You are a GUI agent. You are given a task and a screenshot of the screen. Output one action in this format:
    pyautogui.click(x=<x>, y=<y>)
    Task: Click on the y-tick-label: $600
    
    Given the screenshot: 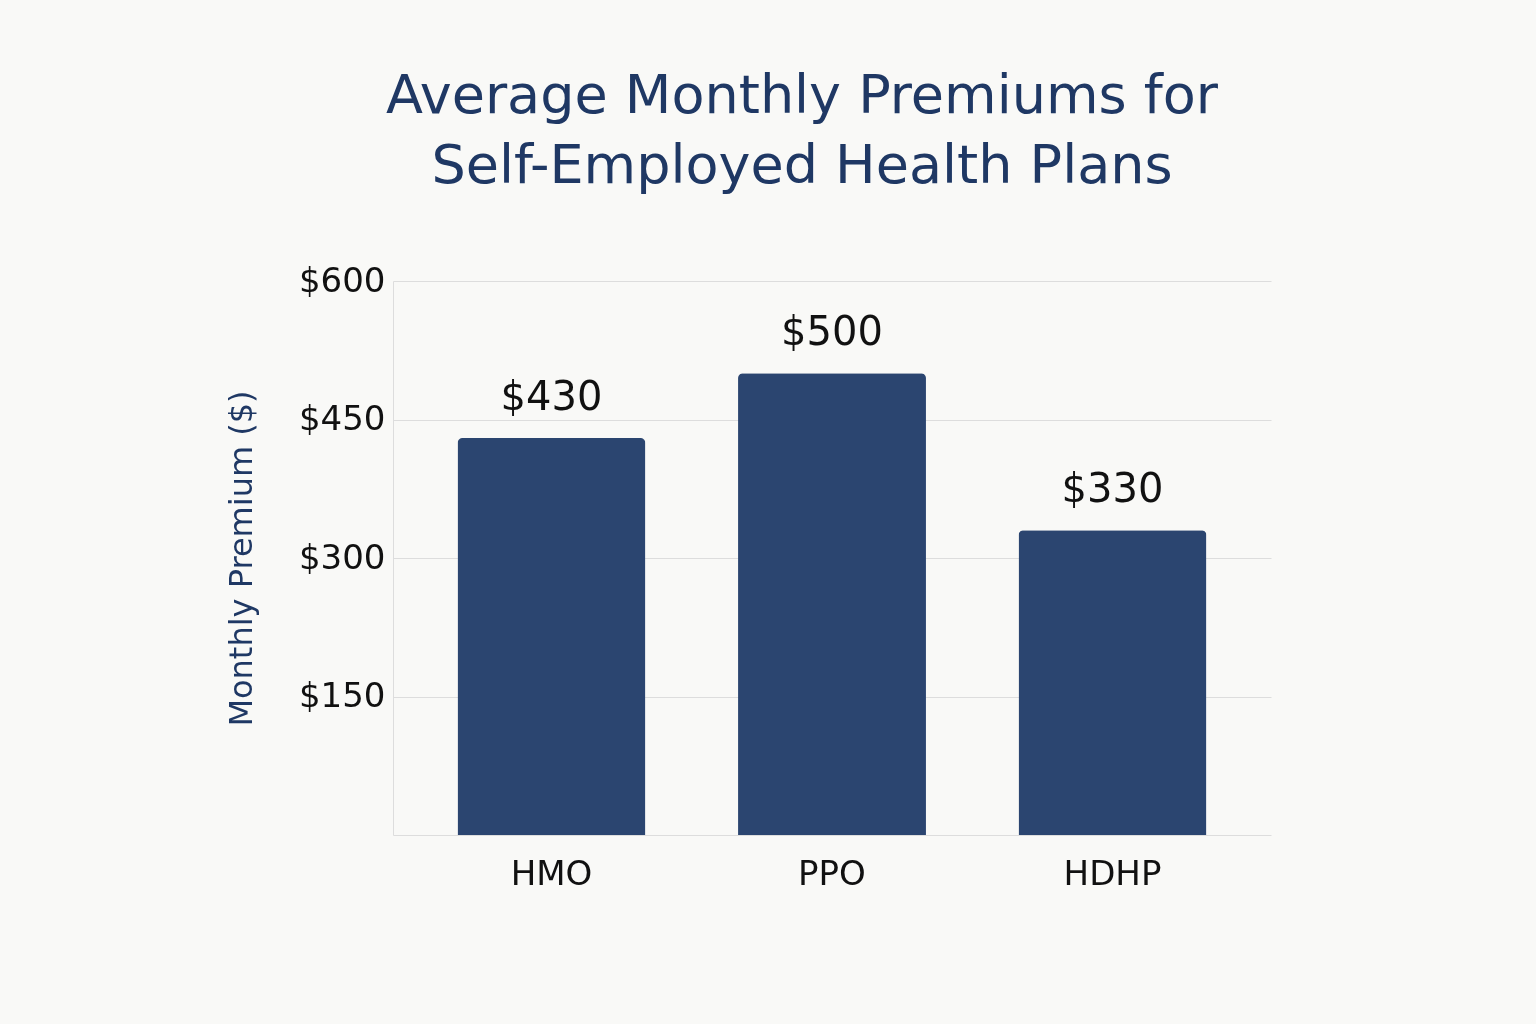 What is the action you would take?
    pyautogui.click(x=342, y=279)
    